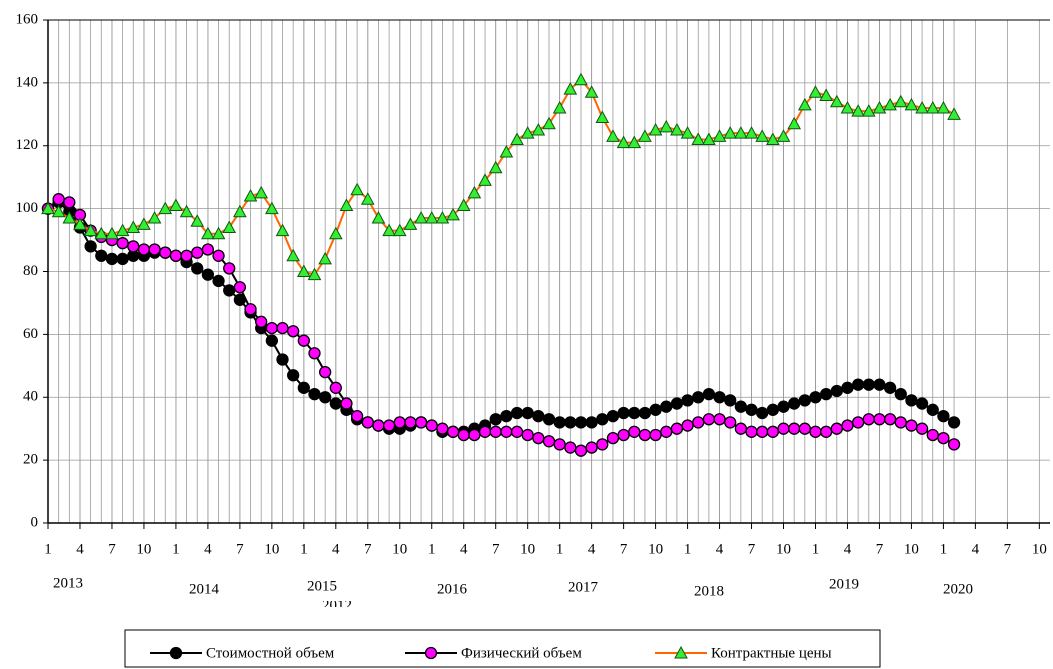 Image resolution: width=1053 pixels, height=669 pixels. Describe the element at coordinates (30, 460) in the screenshot. I see `y-tick-label: 20` at that location.